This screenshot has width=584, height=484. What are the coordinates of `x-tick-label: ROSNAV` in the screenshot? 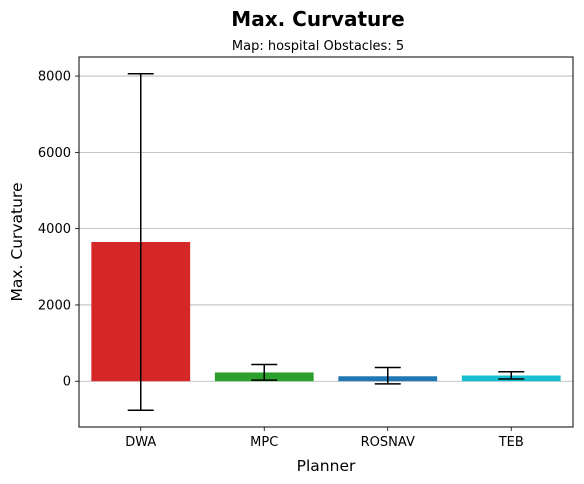 It's located at (388, 442).